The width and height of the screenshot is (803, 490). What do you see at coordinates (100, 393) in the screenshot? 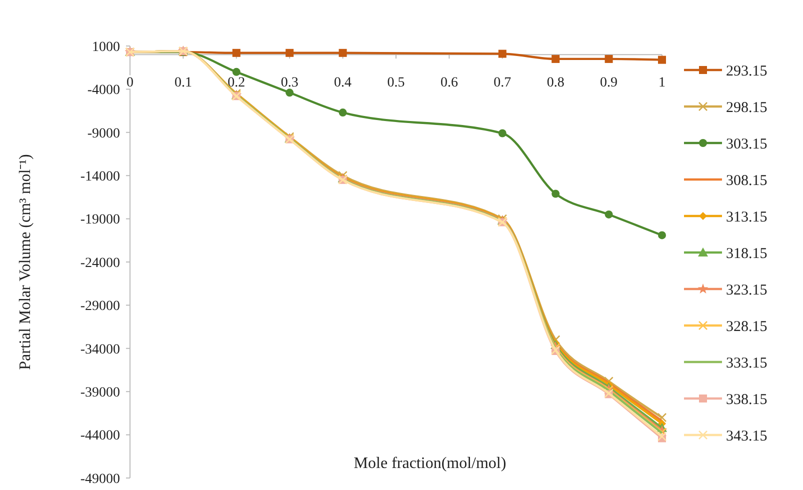
I see `y-tick-label: -39000` at bounding box center [100, 393].